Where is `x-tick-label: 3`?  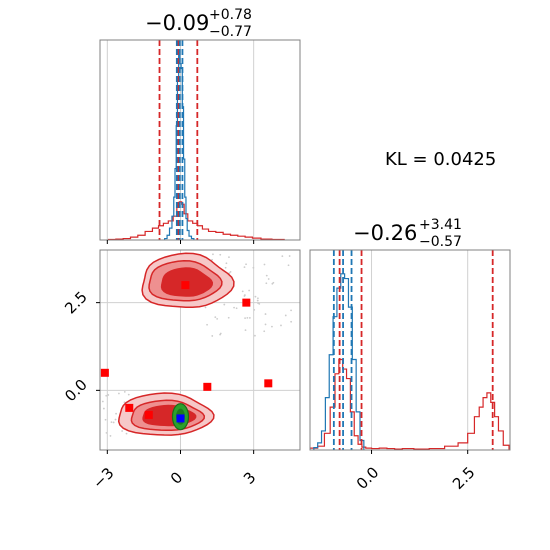
x-tick-label: 3 is located at coordinates (249, 477).